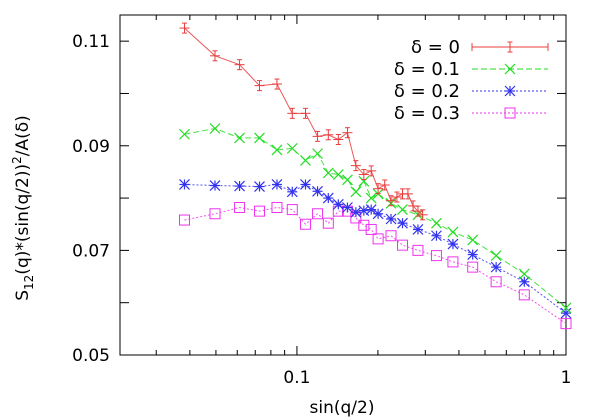  What do you see at coordinates (566, 378) in the screenshot?
I see `x-tick-label: 1` at bounding box center [566, 378].